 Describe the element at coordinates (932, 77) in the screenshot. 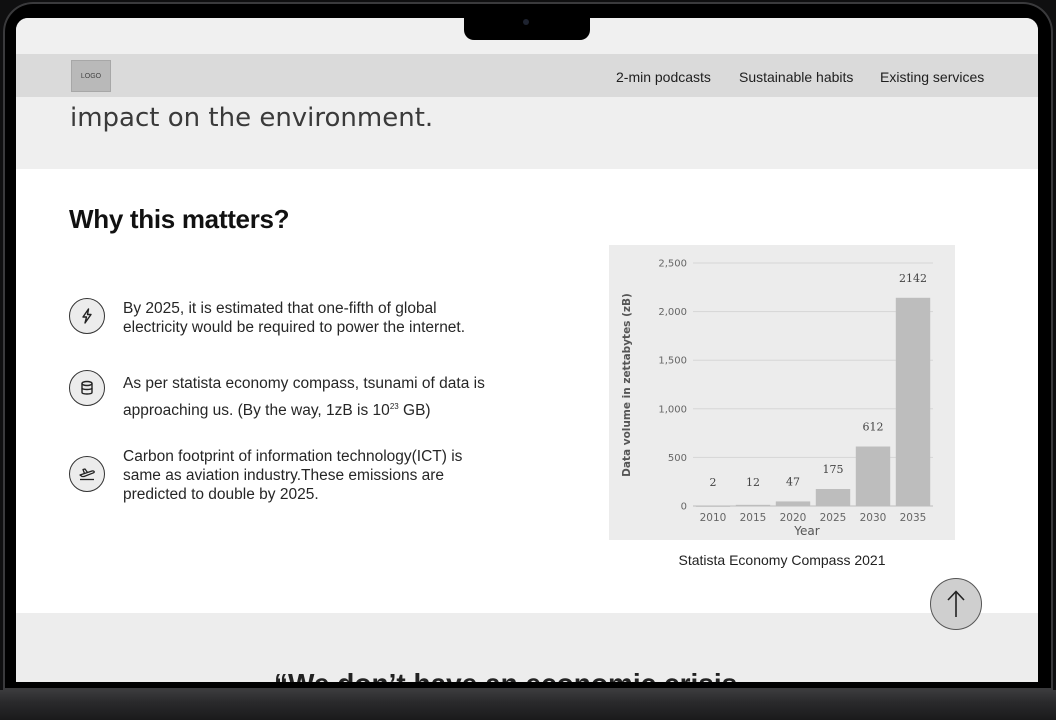

I see `nav-link-existing-services: Existing services` at that location.